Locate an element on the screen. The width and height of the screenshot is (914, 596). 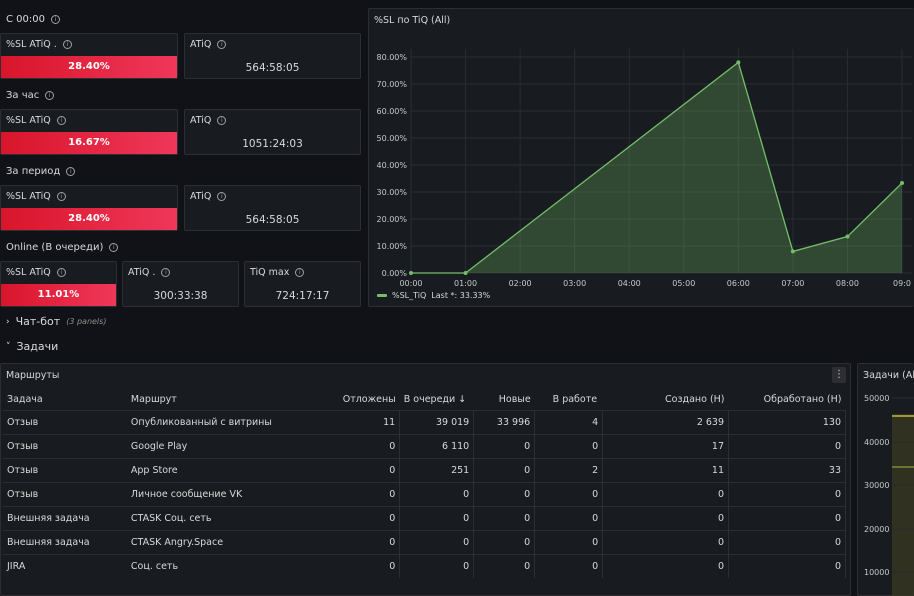
table-row: Внешняя задача CTASK Соц. сеть 0 0 0 0 0 0 is located at coordinates (424, 517).